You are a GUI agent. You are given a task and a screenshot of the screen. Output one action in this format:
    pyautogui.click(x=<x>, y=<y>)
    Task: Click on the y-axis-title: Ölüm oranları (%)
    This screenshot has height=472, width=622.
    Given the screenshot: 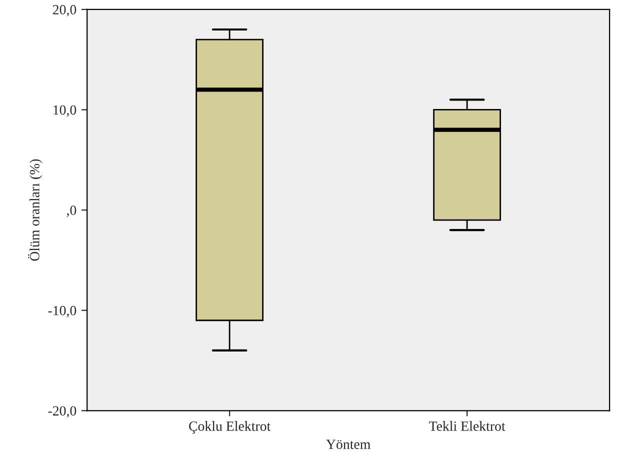 What is the action you would take?
    pyautogui.click(x=35, y=210)
    